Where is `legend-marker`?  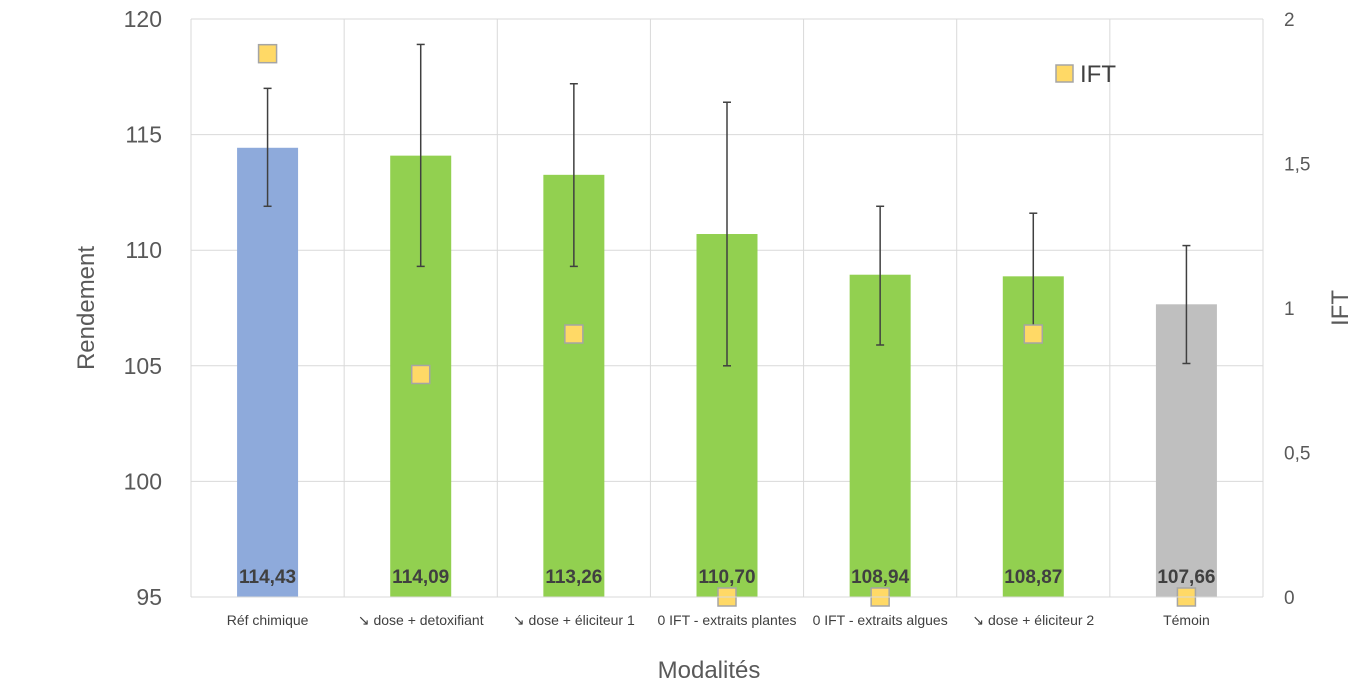 legend-marker is located at coordinates (1064, 73).